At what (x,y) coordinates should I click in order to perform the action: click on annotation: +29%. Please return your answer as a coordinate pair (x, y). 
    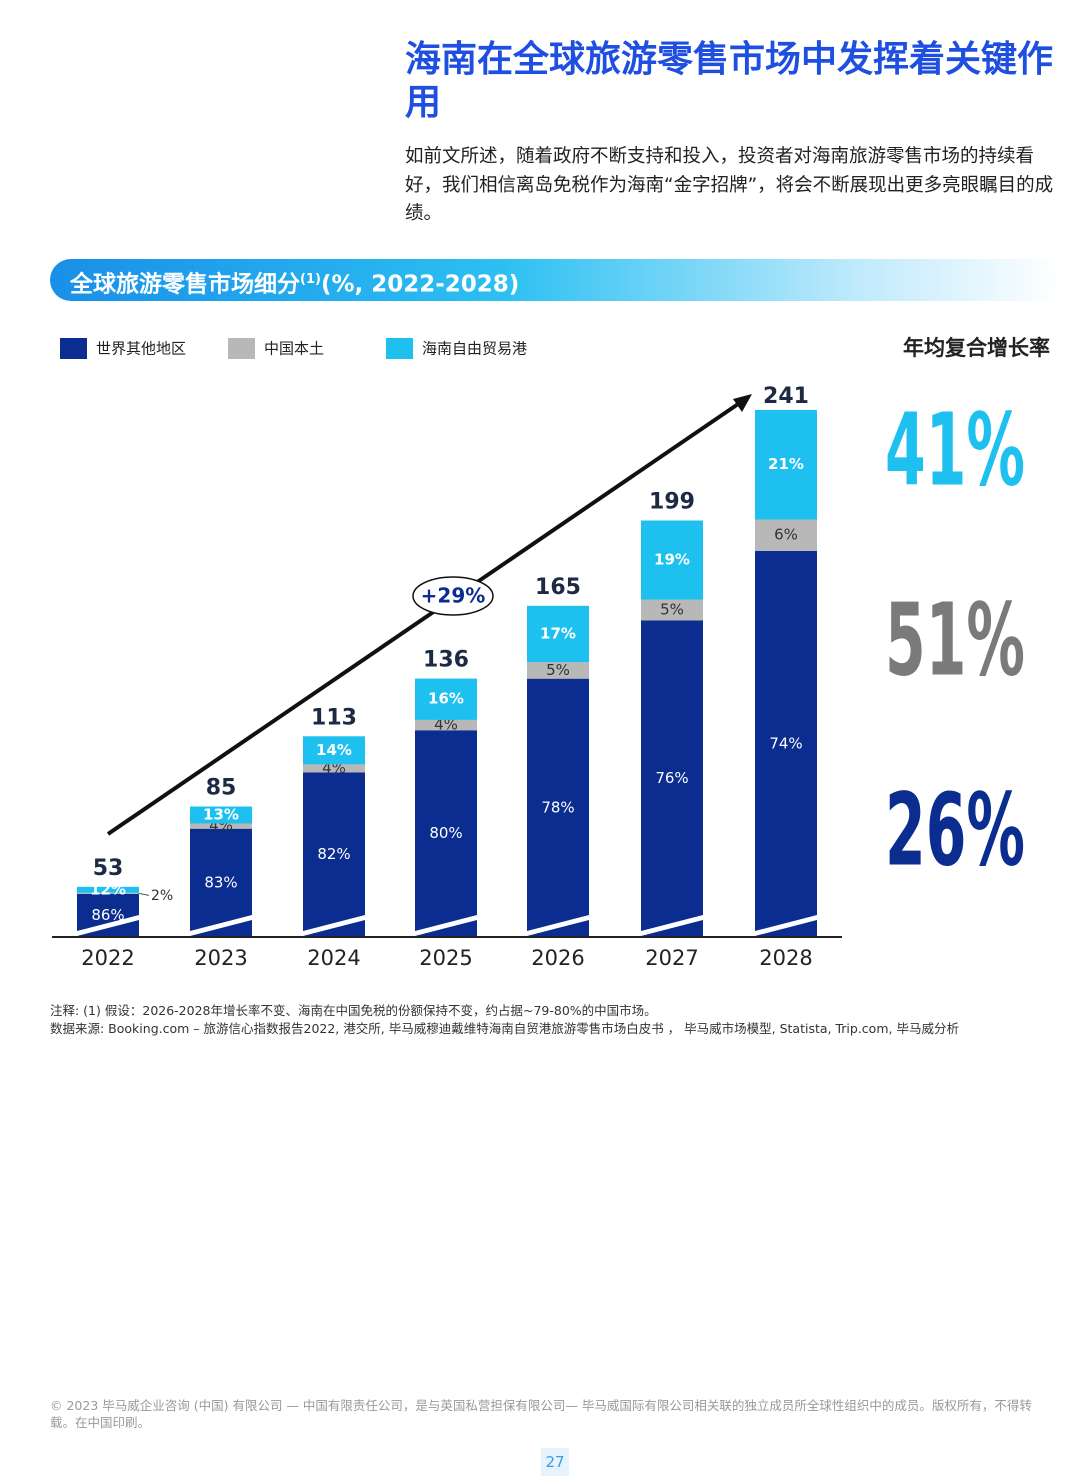
    Looking at the image, I should click on (453, 596).